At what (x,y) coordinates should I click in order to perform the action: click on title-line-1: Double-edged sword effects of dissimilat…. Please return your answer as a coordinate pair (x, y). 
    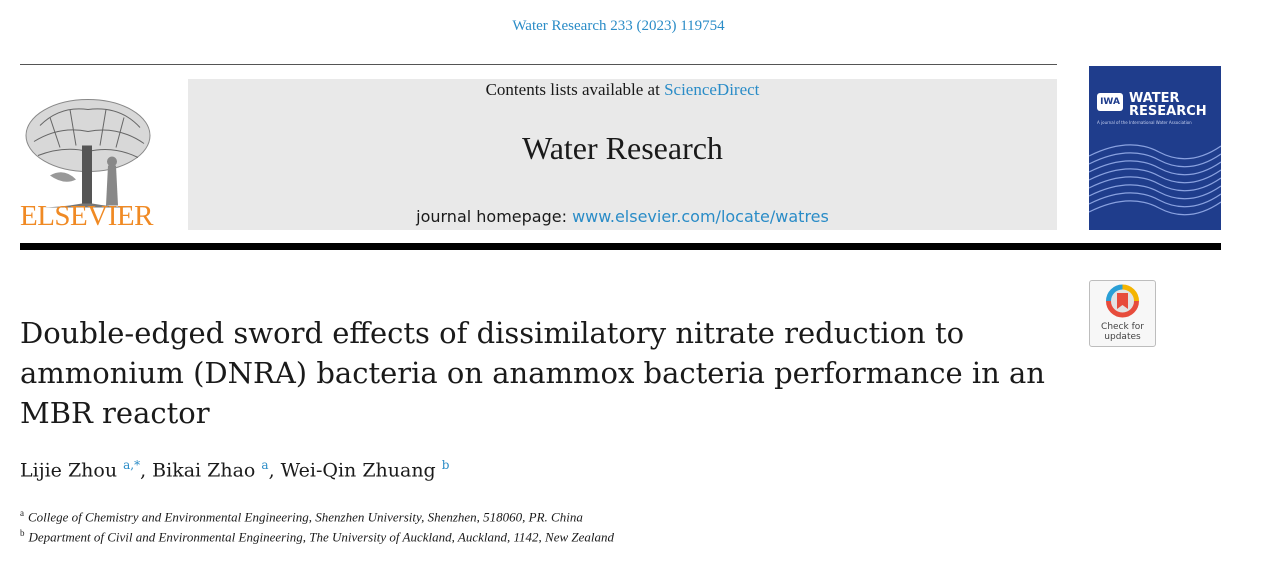
    Looking at the image, I should click on (492, 333).